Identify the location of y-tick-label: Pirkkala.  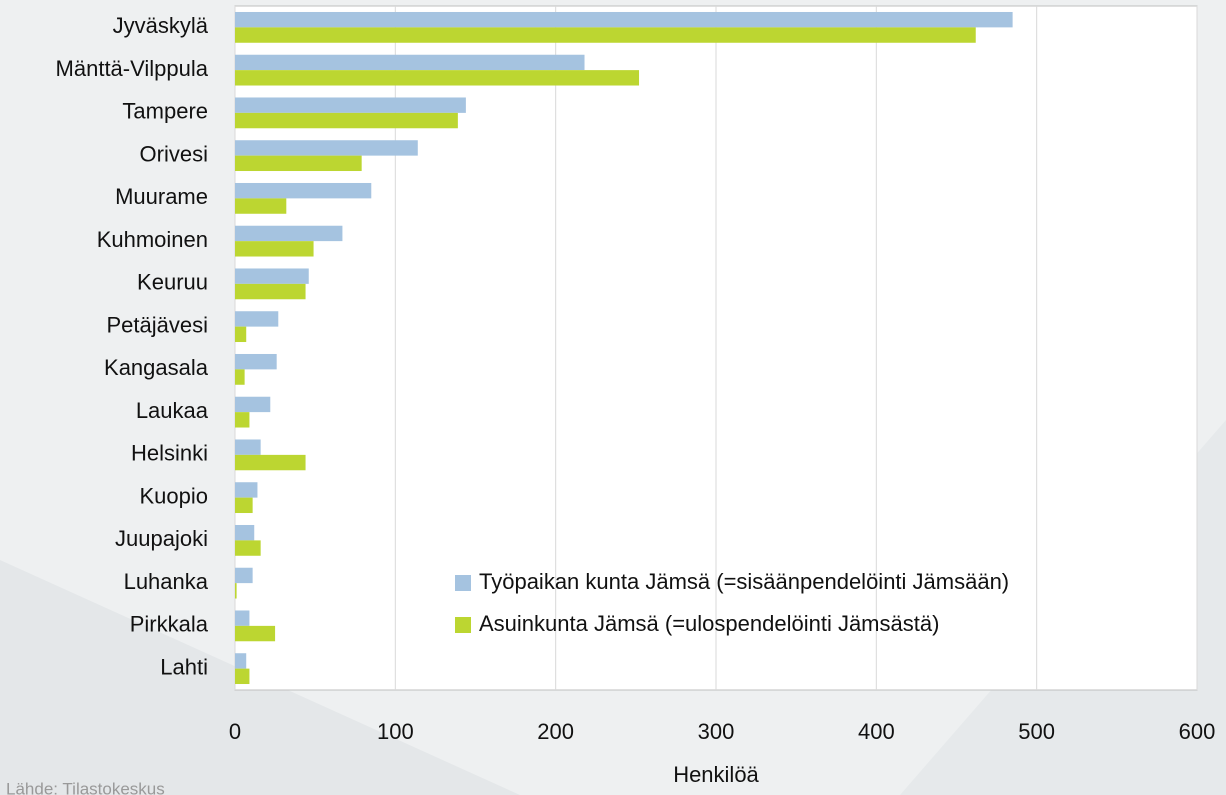
(169, 624).